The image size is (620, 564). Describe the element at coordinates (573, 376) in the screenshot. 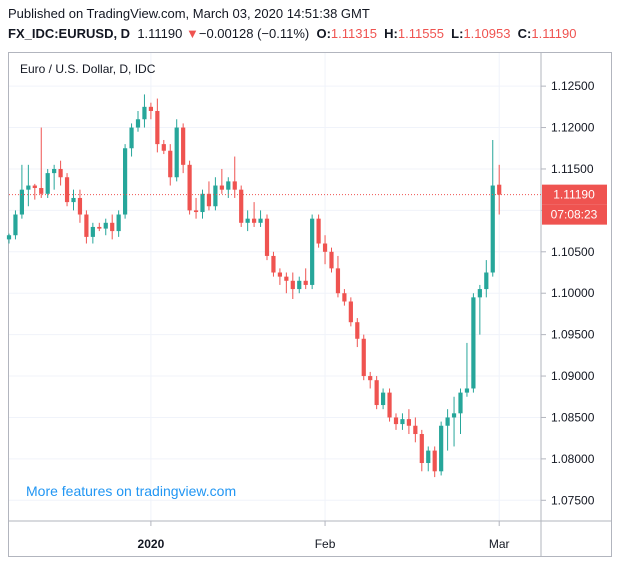

I see `y-tick-label: 1.09000` at that location.